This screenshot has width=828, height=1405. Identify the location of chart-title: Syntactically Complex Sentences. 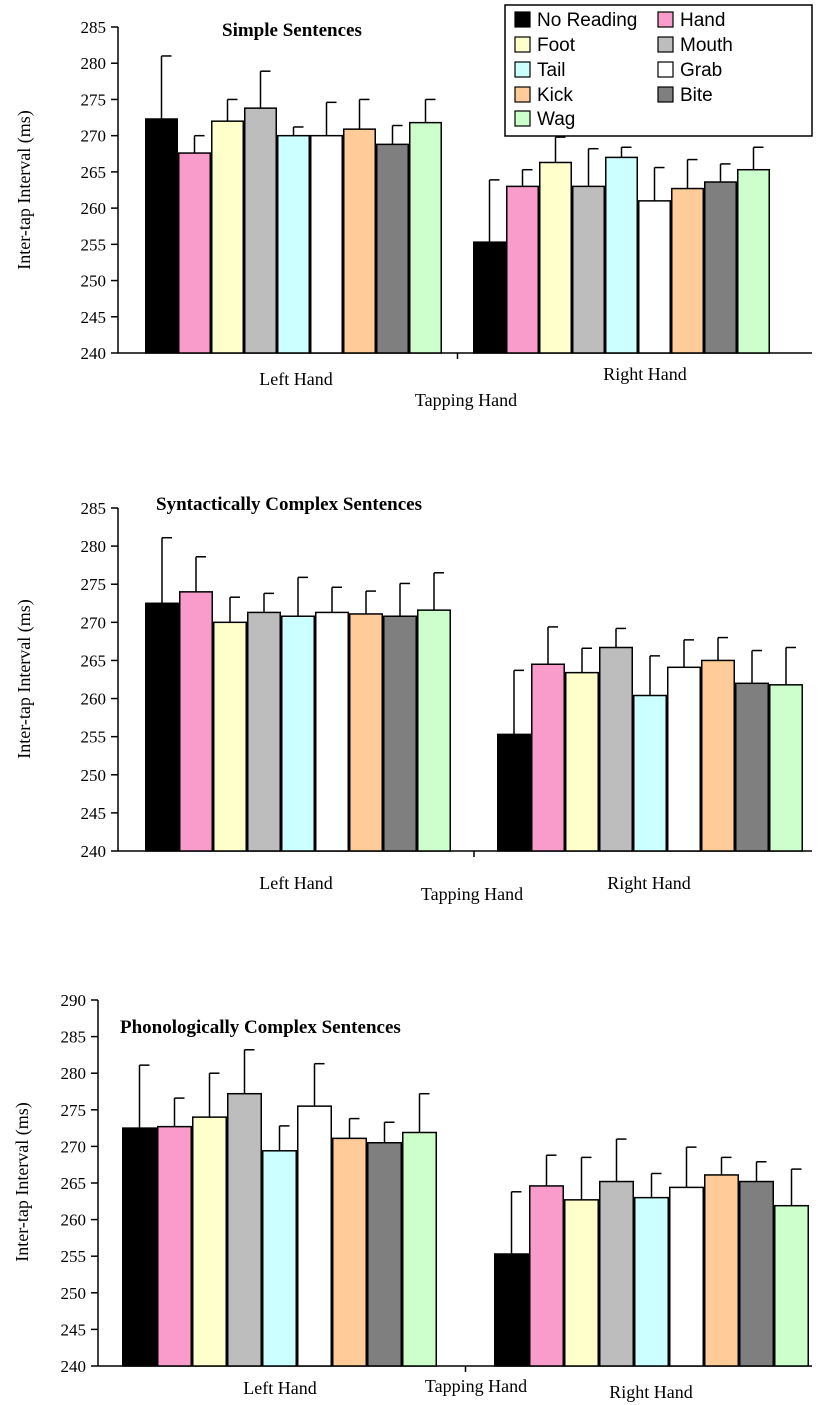
(289, 504).